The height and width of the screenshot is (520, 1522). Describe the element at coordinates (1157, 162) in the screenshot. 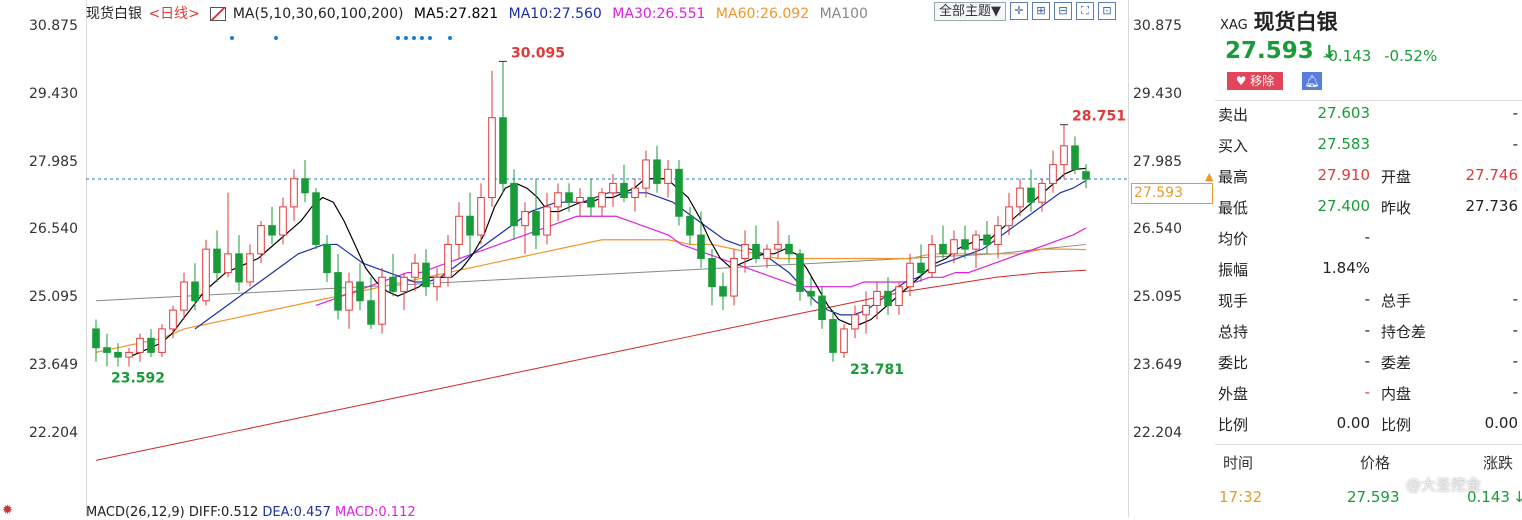

I see `ytick: 27.985` at that location.